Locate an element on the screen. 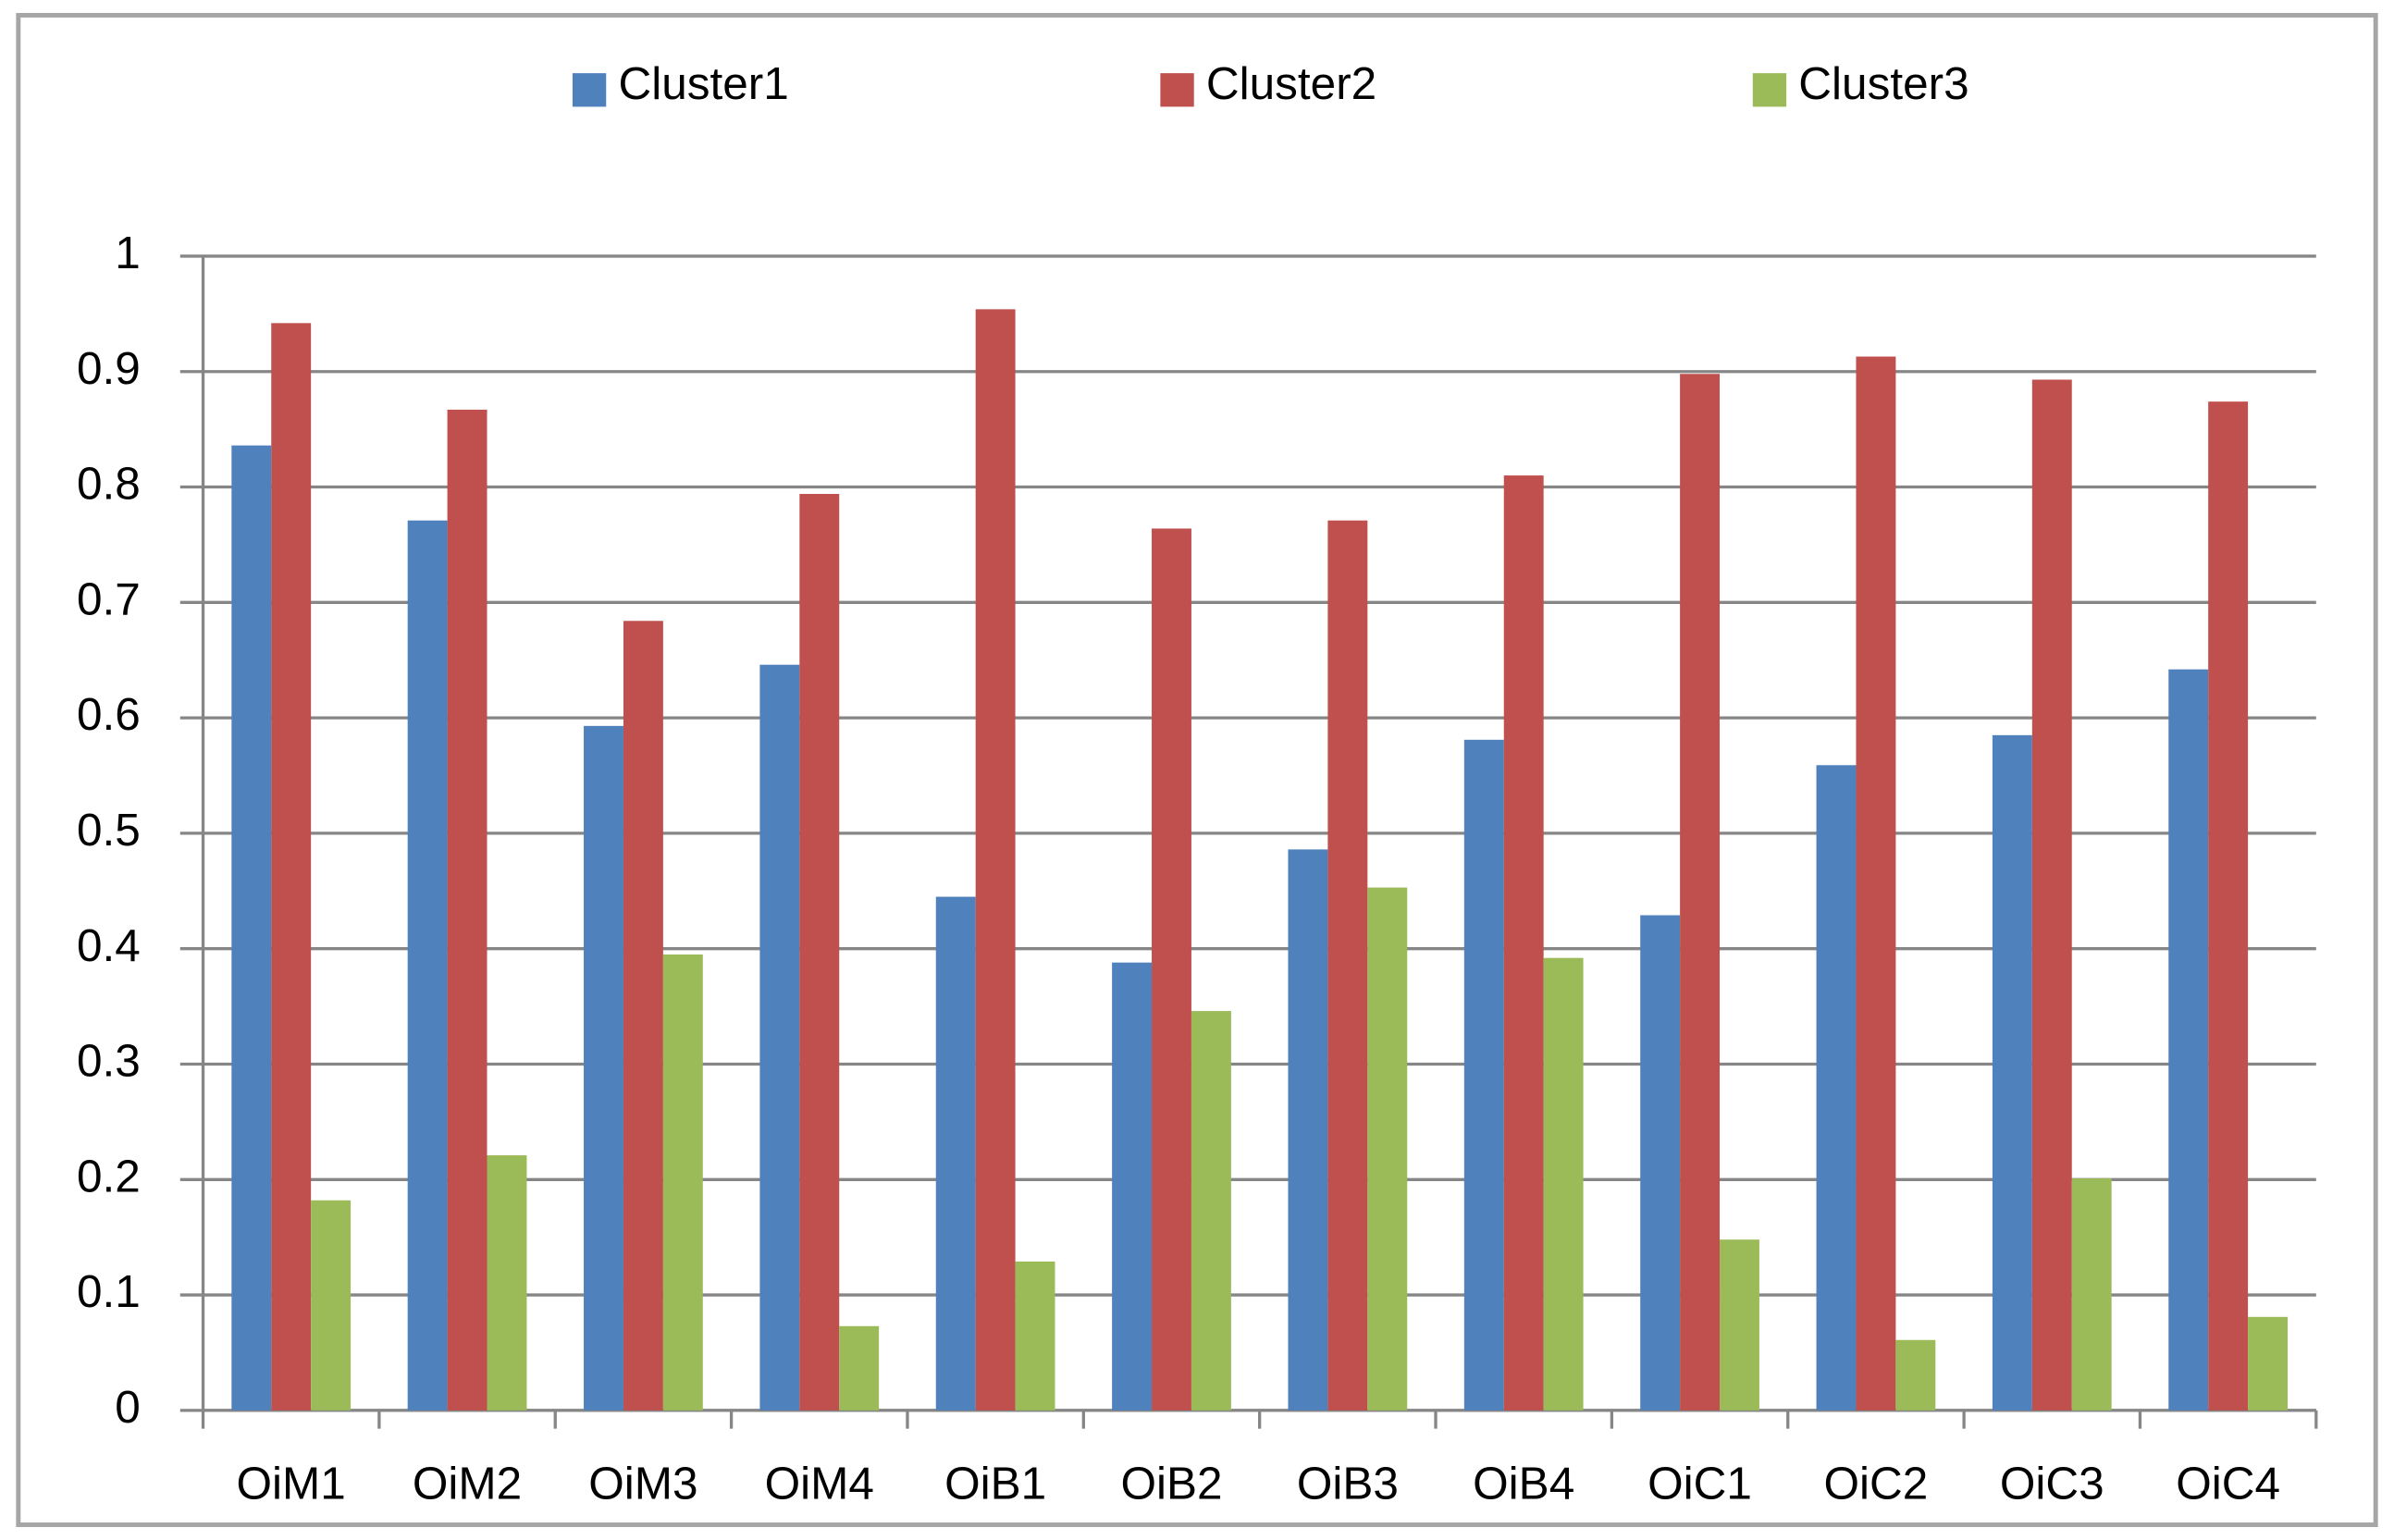 The image size is (2394, 1540). x-tick-label: OiC4 is located at coordinates (2228, 1484).